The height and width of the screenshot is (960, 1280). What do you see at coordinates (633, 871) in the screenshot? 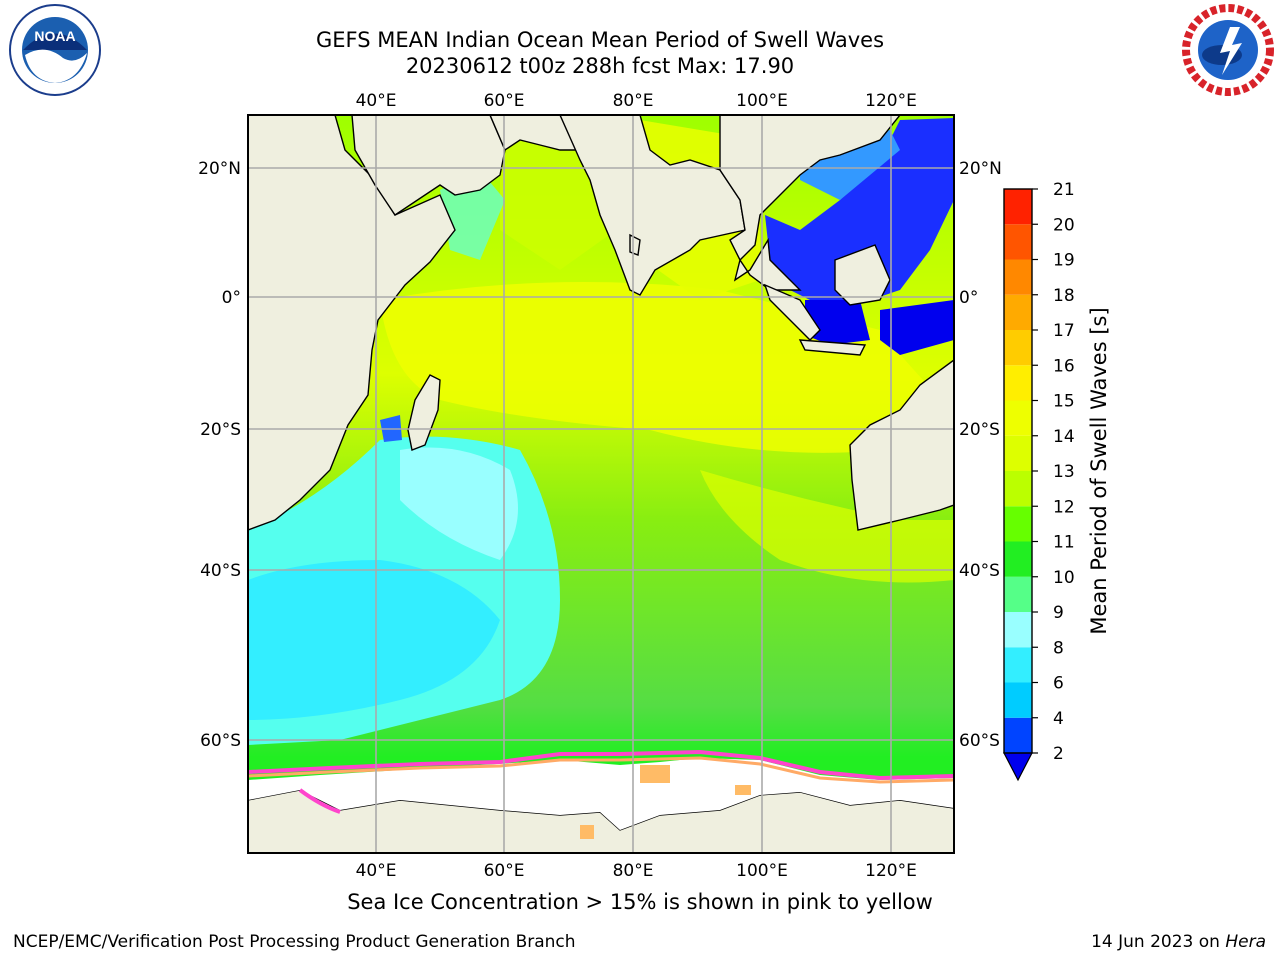
I see `lon-label-bottom: 80°E` at bounding box center [633, 871].